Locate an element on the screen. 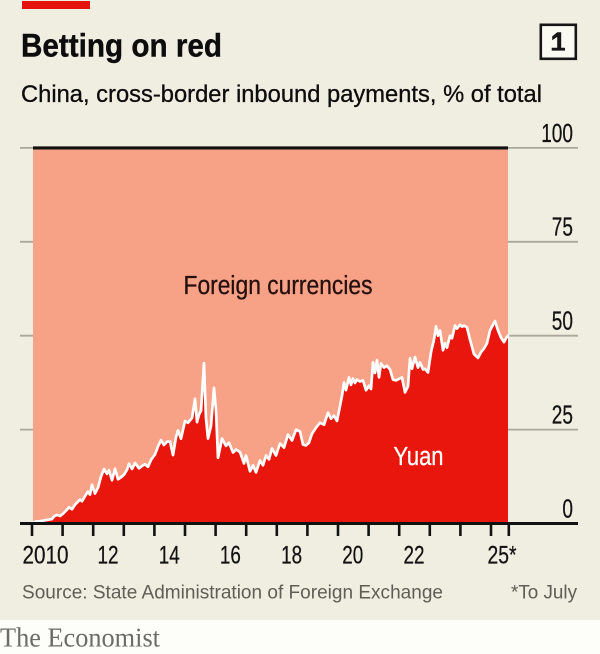 Image resolution: width=600 pixels, height=654 pixels. svg-text: 14 is located at coordinates (169, 555).